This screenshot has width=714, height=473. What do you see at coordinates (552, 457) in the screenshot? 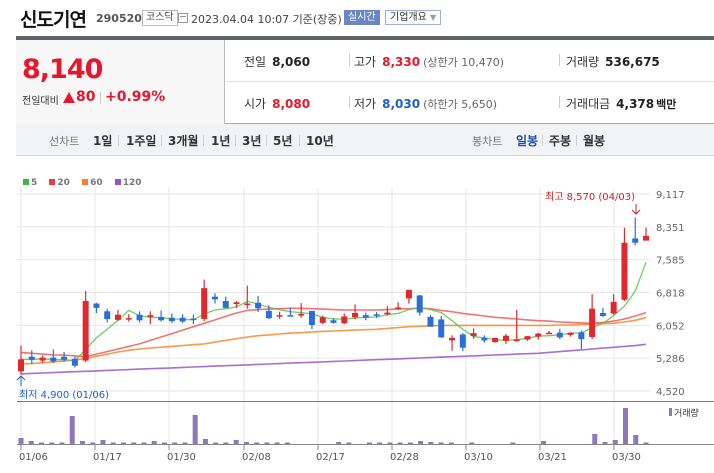
I see `x-axis-tick: 03/21` at bounding box center [552, 457].